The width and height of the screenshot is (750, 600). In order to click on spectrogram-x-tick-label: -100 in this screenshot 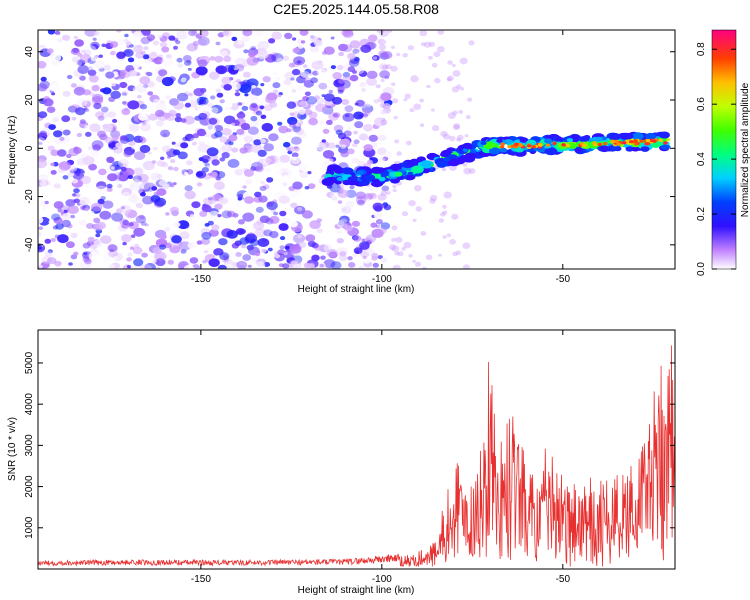, I will do `click(382, 279)`.